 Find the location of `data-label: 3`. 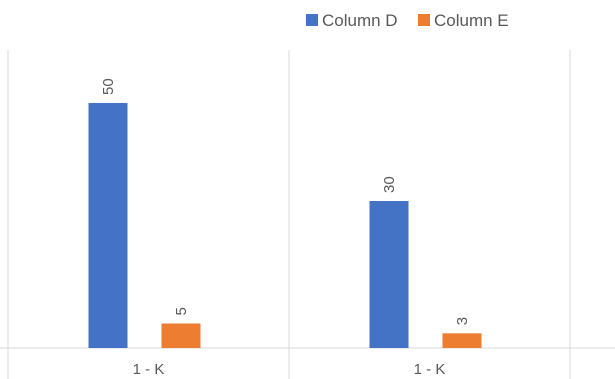

data-label: 3 is located at coordinates (462, 321).